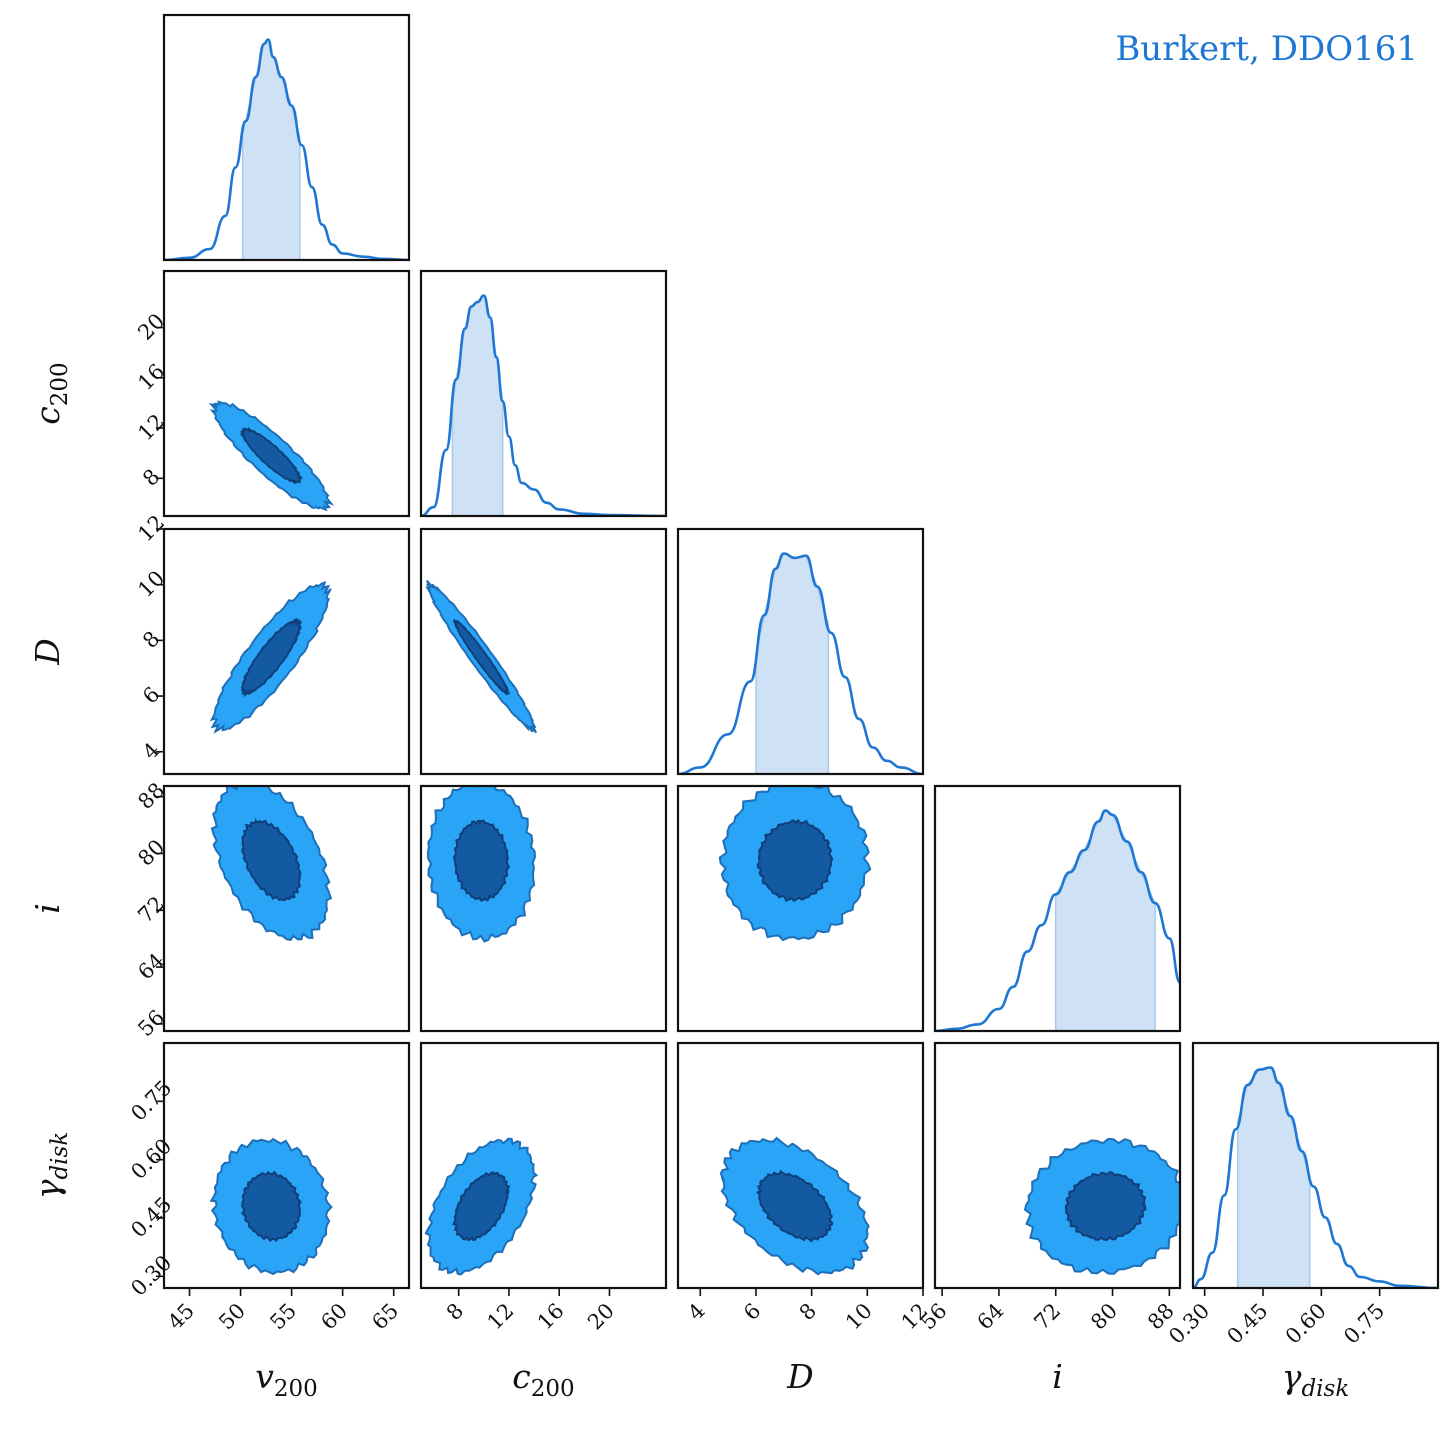 The height and width of the screenshot is (1452, 1452). Describe the element at coordinates (601, 1317) in the screenshot. I see `x-tick-label: 20` at that location.